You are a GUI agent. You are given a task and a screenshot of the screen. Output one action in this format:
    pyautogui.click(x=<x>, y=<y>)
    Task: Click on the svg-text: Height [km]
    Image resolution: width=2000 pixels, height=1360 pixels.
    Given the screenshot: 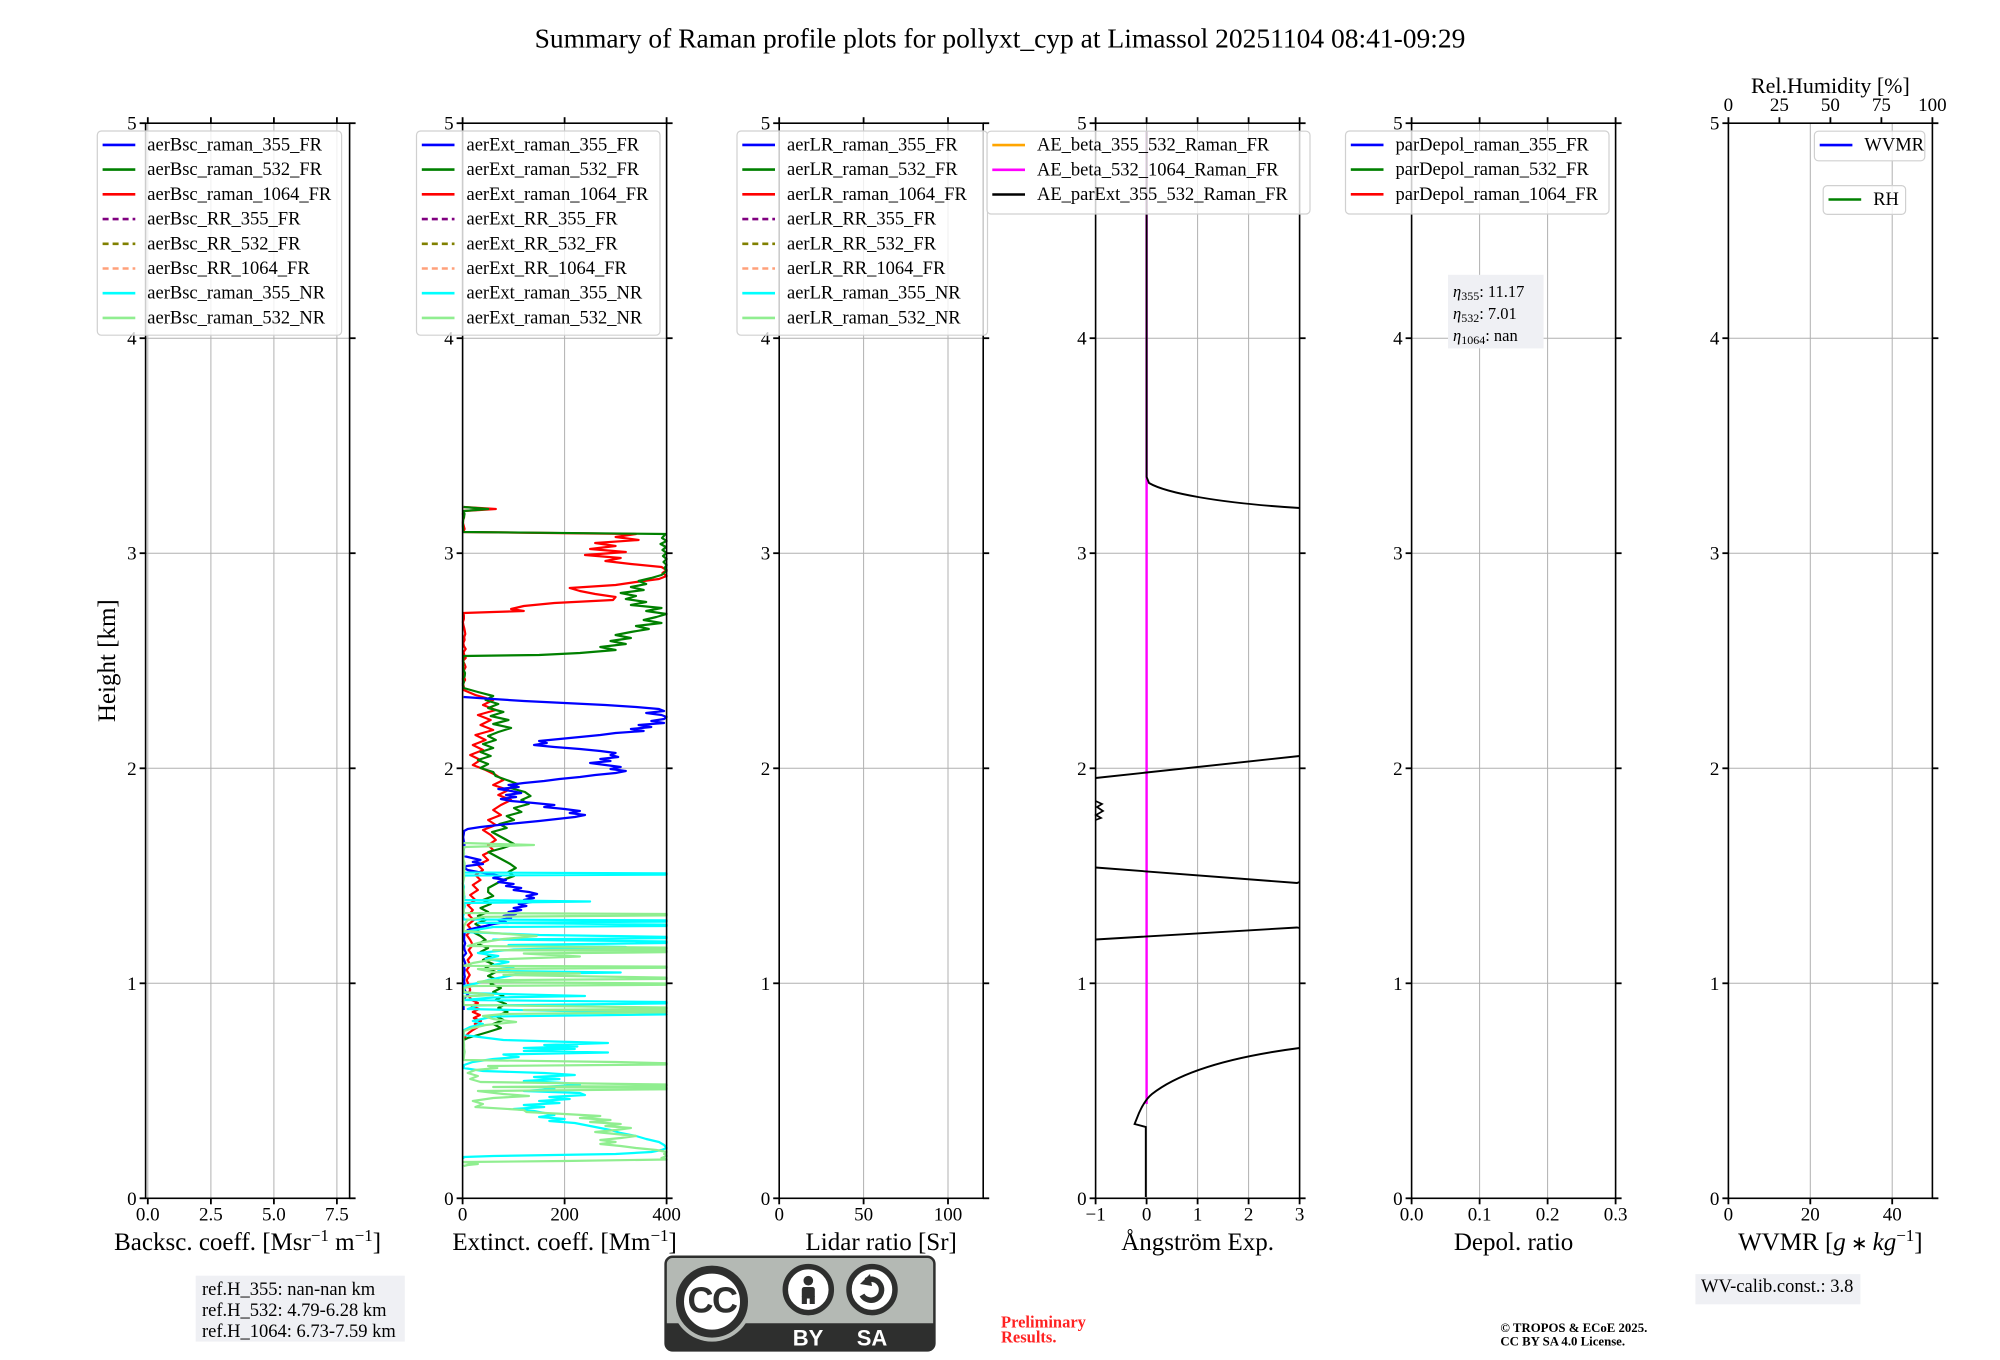 What is the action you would take?
    pyautogui.click(x=107, y=660)
    